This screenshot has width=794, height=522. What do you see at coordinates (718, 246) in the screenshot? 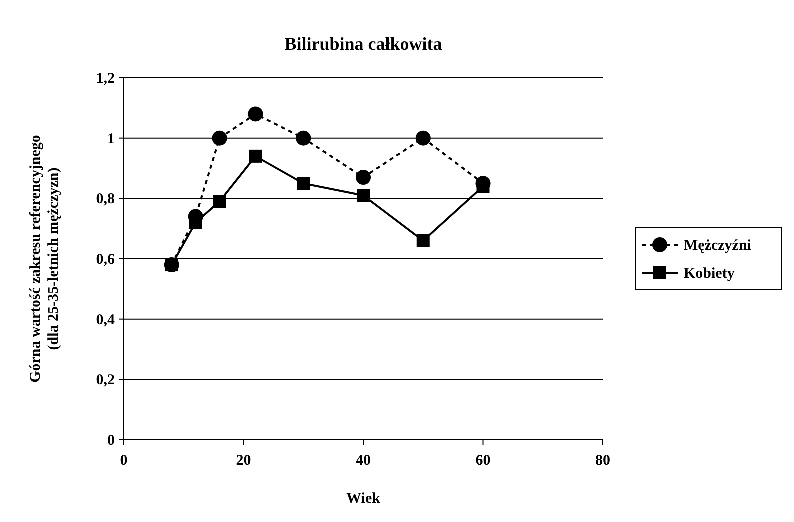
I see `legend-label: Mężczyźni` at bounding box center [718, 246].